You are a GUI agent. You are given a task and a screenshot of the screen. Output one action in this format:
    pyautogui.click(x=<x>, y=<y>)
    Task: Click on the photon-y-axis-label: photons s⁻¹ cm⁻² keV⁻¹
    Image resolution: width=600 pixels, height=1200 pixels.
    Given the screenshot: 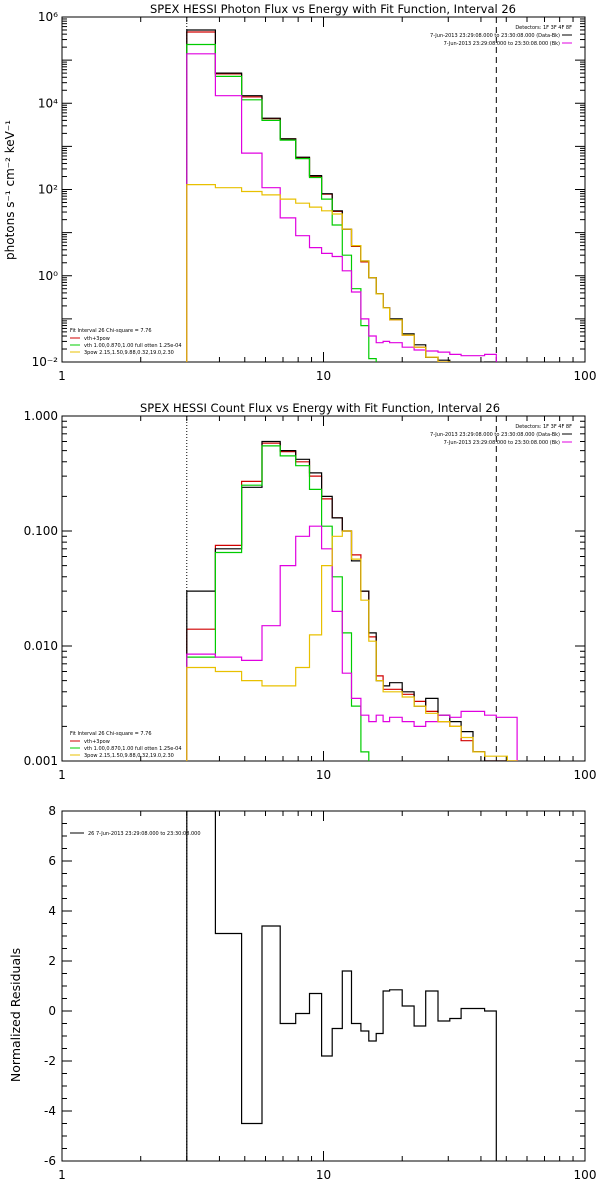 What is the action you would take?
    pyautogui.click(x=10, y=190)
    